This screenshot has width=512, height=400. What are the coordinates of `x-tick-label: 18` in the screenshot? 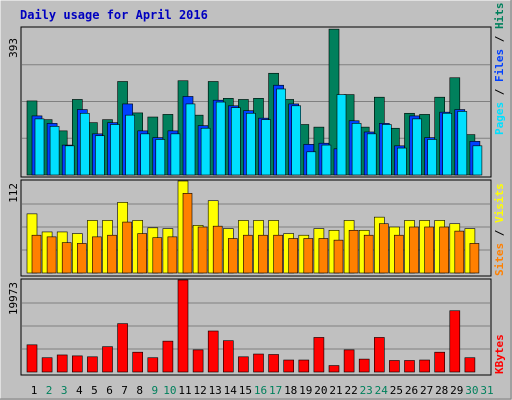 It's located at (290, 390).